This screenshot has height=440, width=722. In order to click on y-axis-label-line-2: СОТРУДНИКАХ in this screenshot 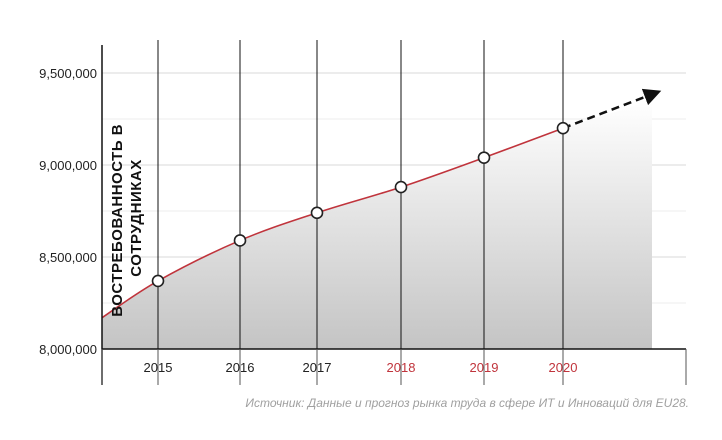, I will do `click(136, 217)`.